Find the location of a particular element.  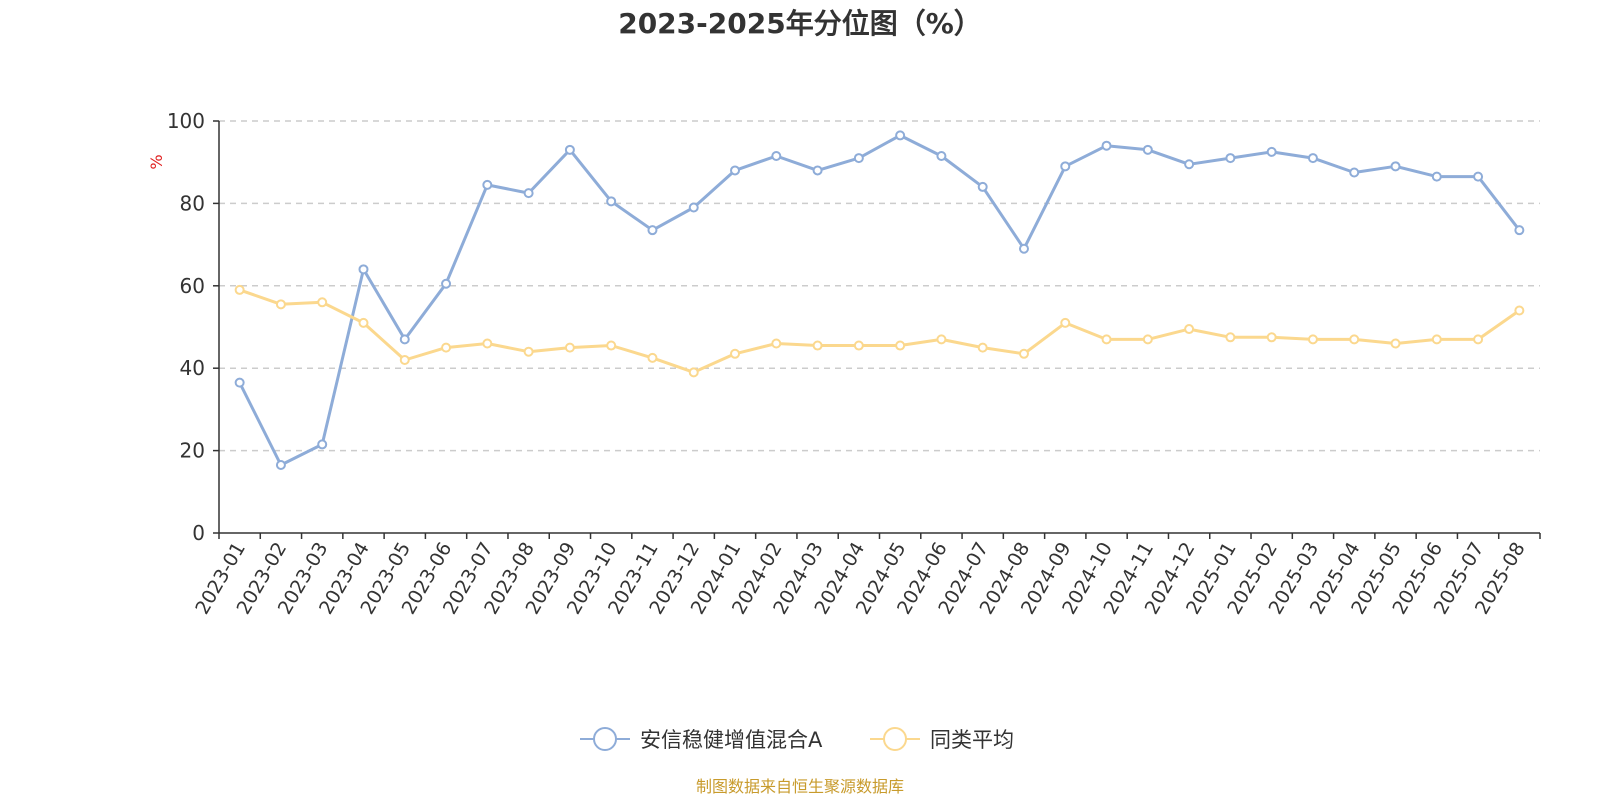

series-line is located at coordinates (880, 331).